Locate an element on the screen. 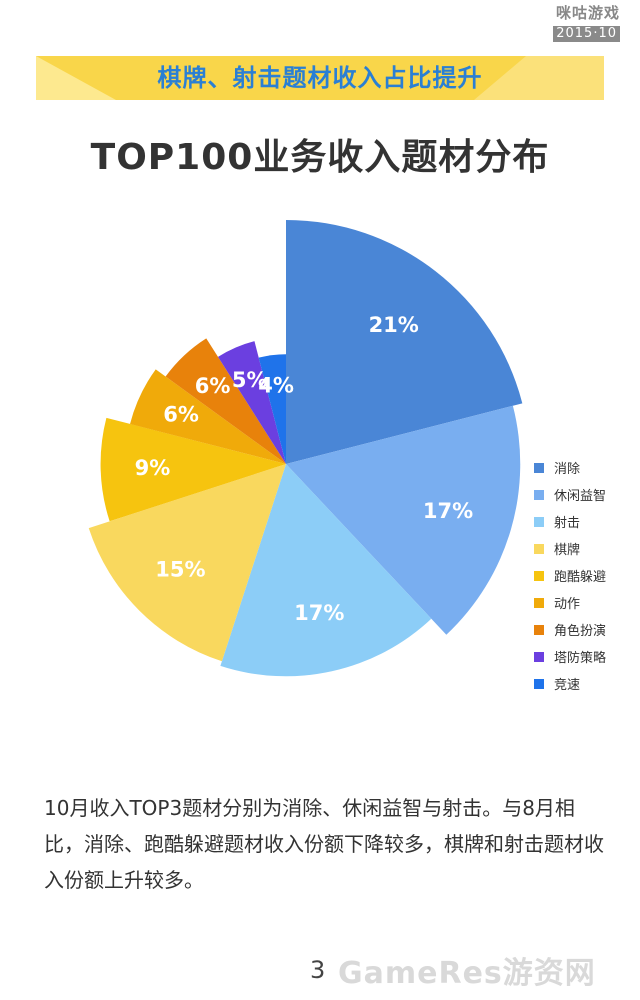 The image size is (640, 1000). pie-data-label-5: 9% is located at coordinates (153, 468).